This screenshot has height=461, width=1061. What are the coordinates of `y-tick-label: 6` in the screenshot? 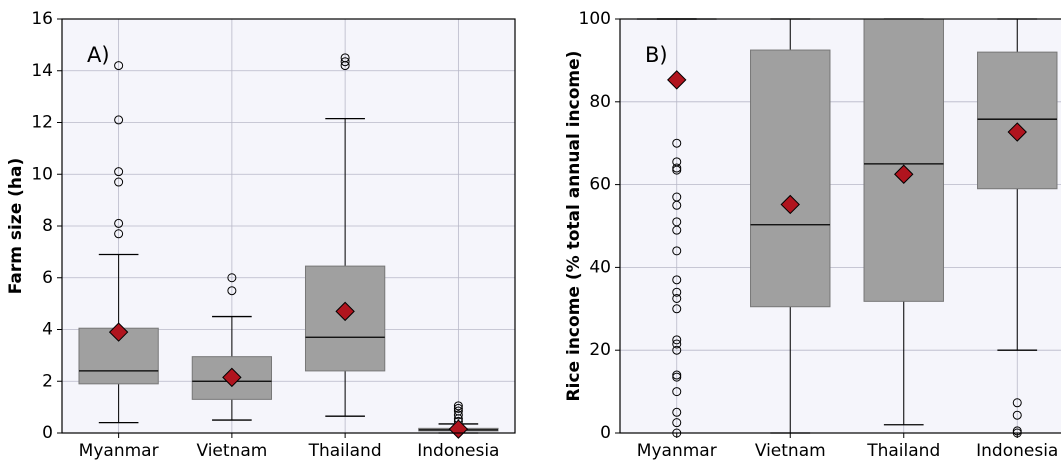 It's located at (47, 278).